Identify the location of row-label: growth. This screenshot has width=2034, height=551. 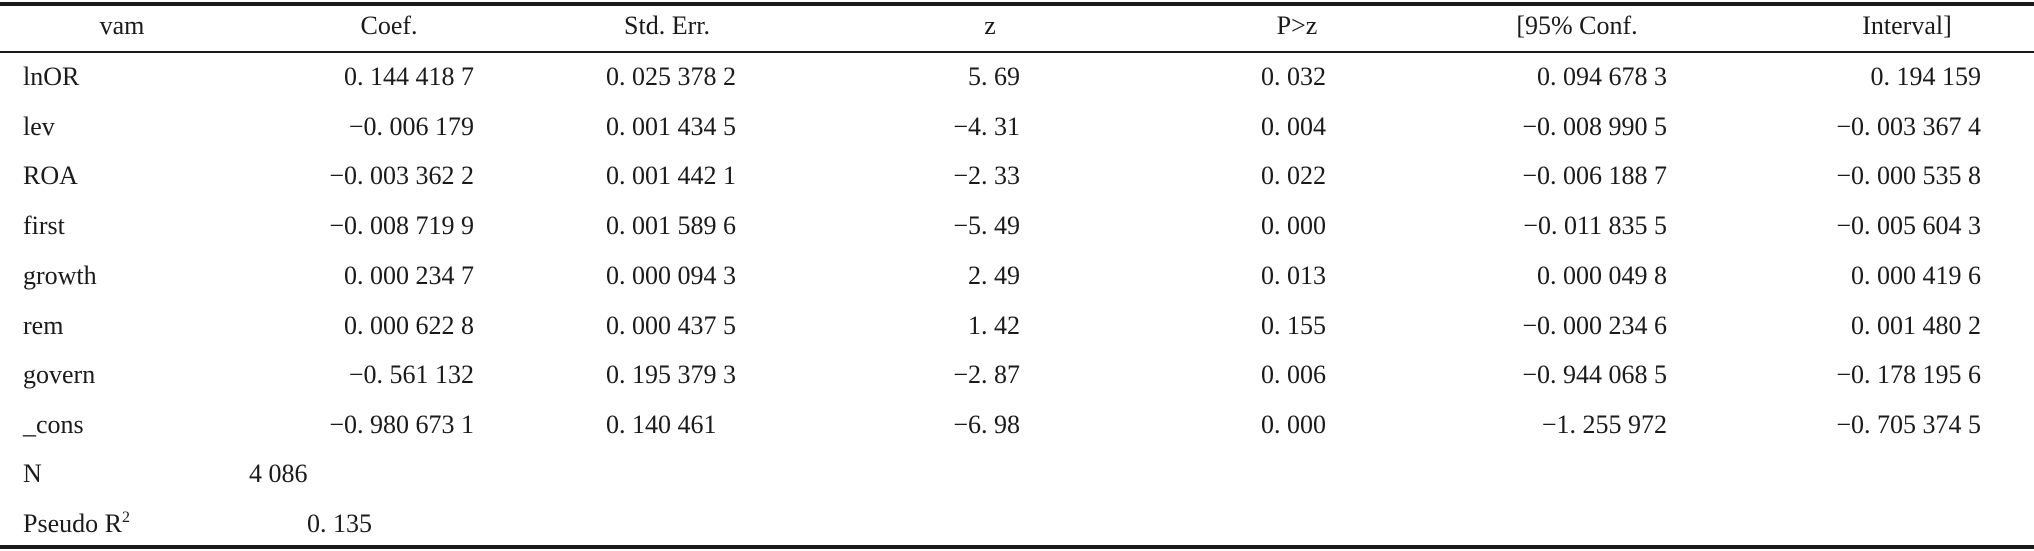
(60, 275).